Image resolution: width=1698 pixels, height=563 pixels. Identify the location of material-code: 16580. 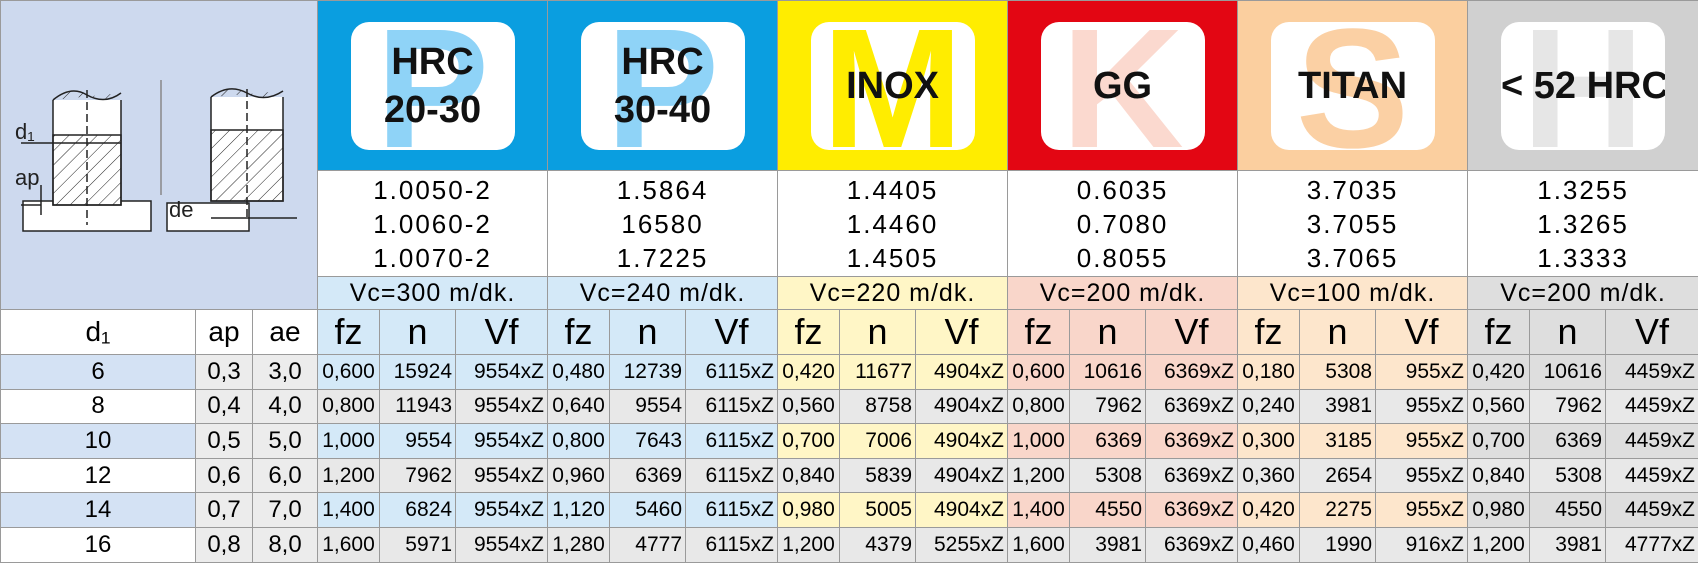
(662, 224).